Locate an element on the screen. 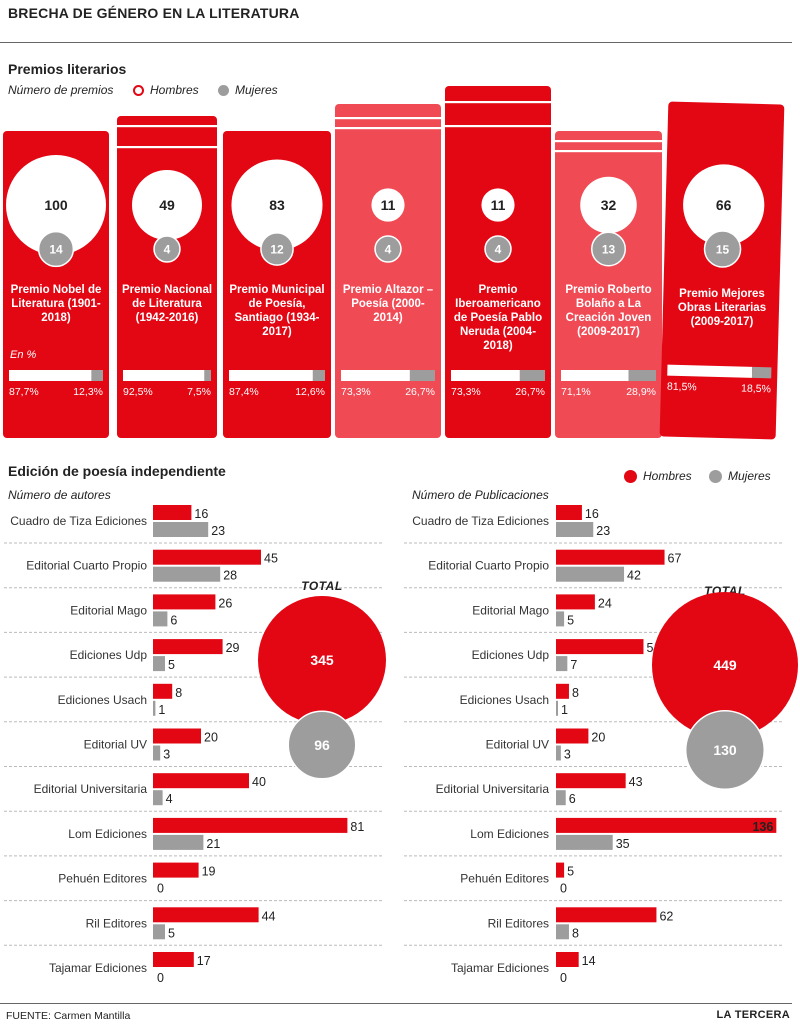 This screenshot has width=800, height=1030. pct-men-label: 92,5% is located at coordinates (138, 392).